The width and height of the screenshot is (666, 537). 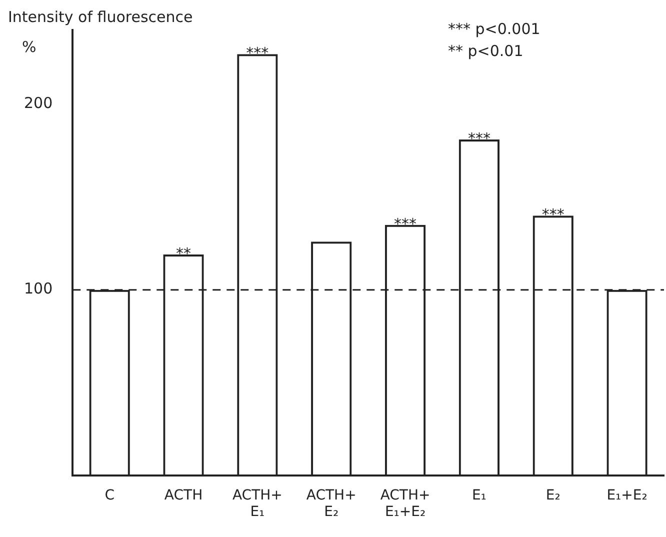 What do you see at coordinates (494, 29) in the screenshot?
I see `annotation: *** p<0.001` at bounding box center [494, 29].